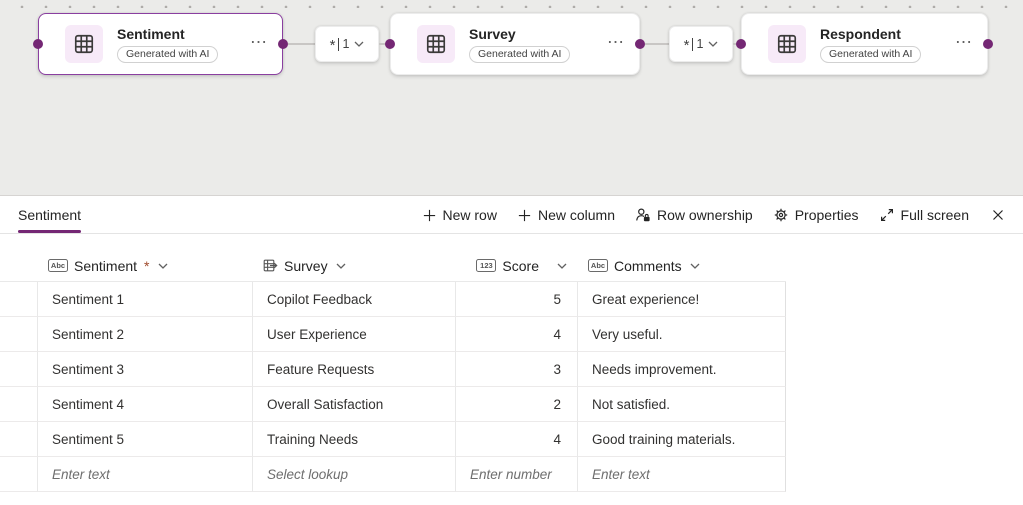  Describe the element at coordinates (353, 474) in the screenshot. I see `new-entry-lookup-input: Select lookup` at that location.